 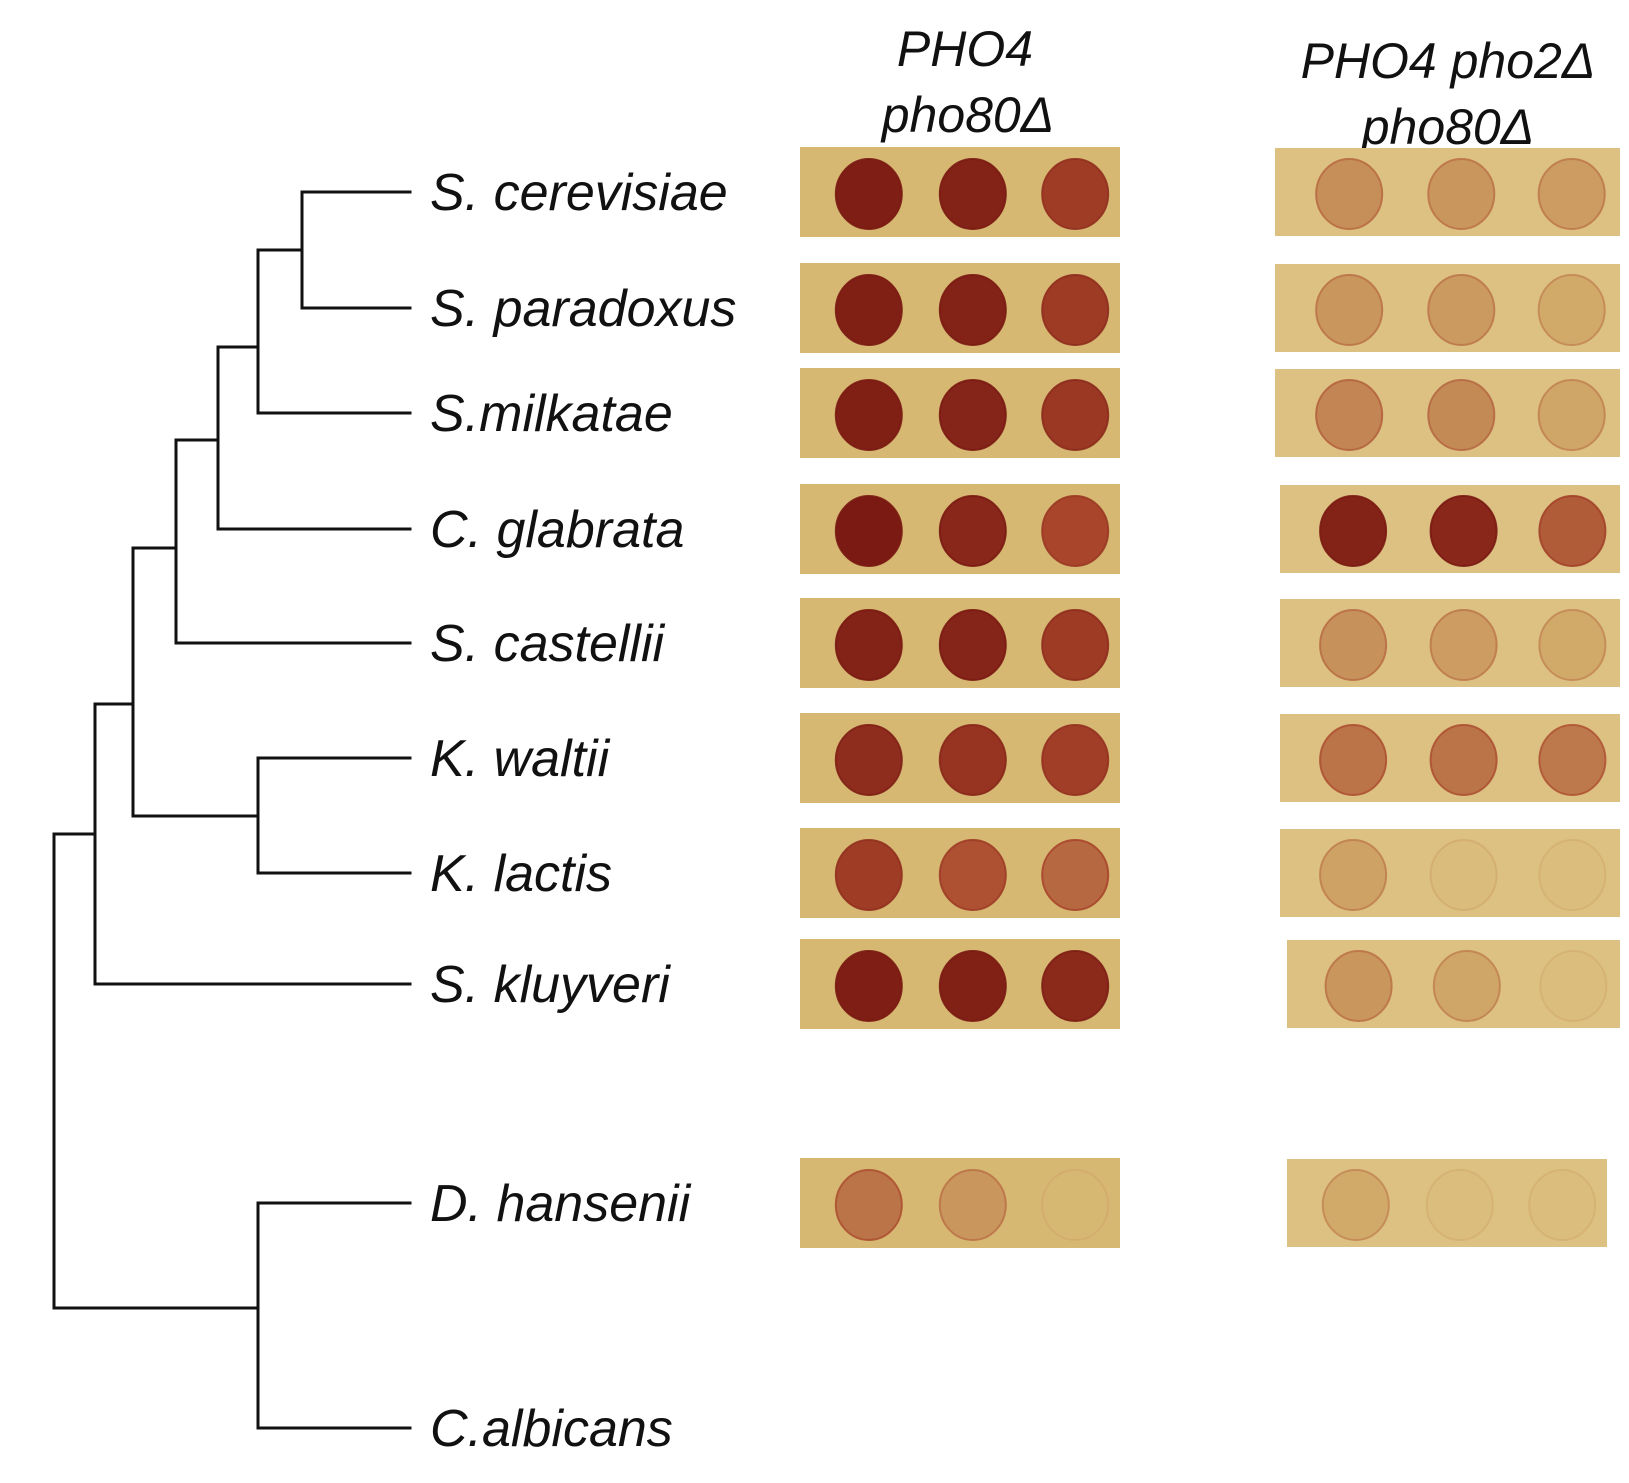 What do you see at coordinates (1448, 94) in the screenshot?
I see `column-header-pho4-pho2-pho80: PHO4 pho2Δ pho80Δ` at bounding box center [1448, 94].